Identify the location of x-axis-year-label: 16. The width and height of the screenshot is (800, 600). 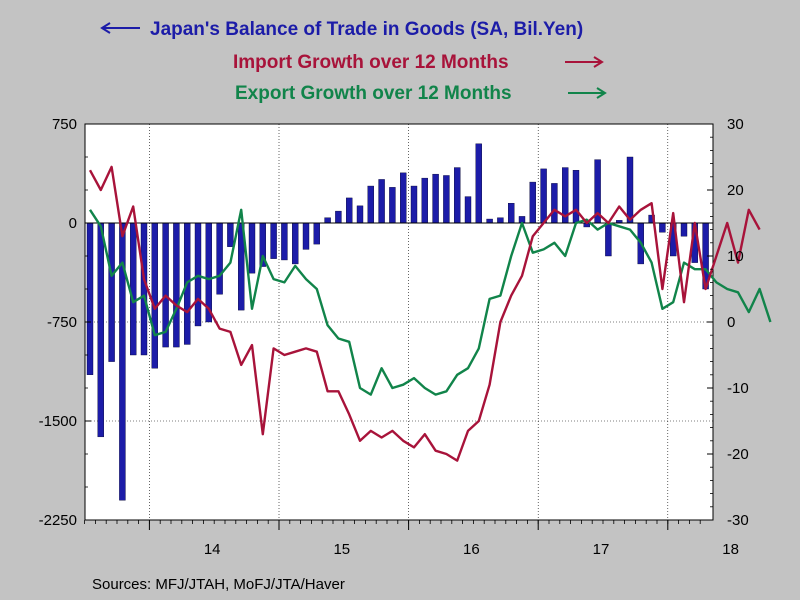
(471, 549).